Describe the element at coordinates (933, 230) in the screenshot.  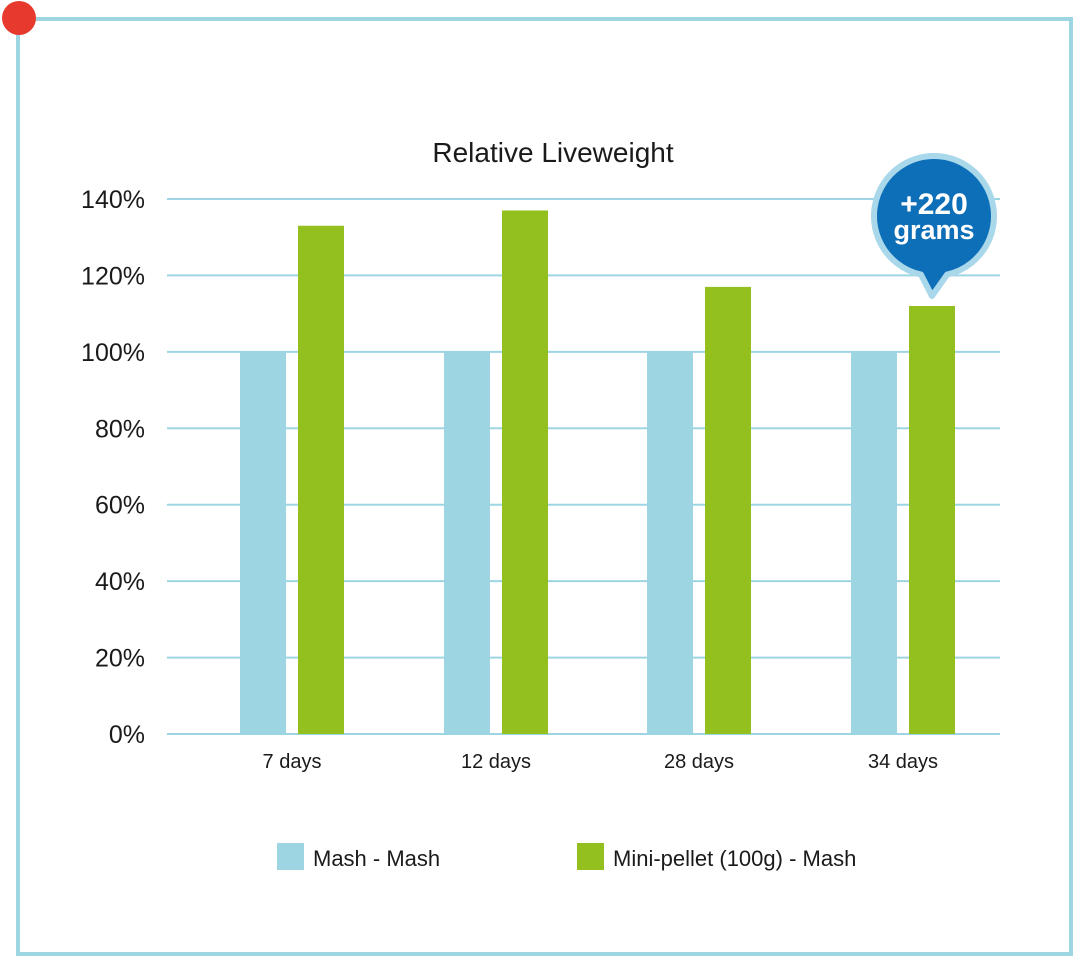
I see `callout-unit: grams` at that location.